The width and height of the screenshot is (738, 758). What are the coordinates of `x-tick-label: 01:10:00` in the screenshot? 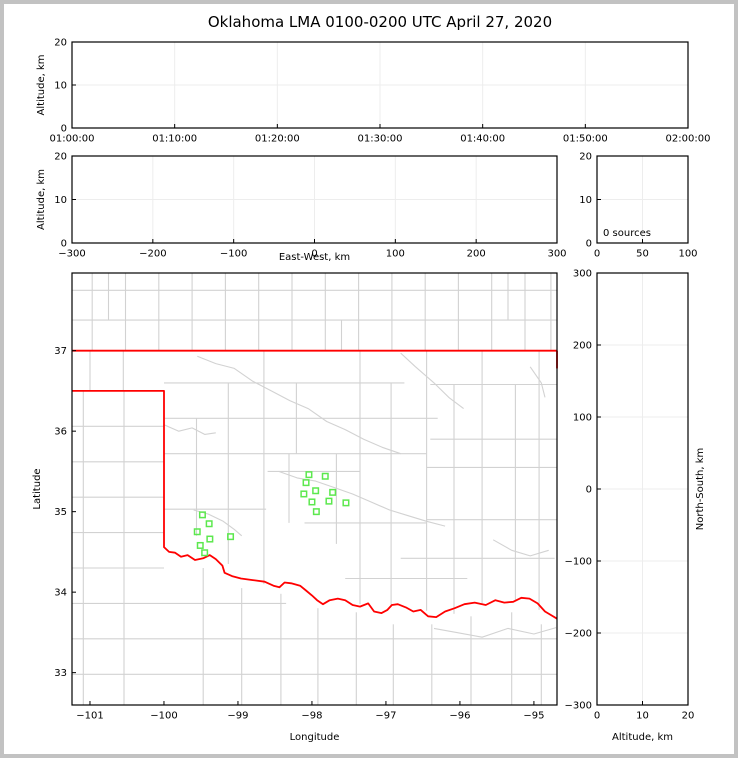 It's located at (174, 139).